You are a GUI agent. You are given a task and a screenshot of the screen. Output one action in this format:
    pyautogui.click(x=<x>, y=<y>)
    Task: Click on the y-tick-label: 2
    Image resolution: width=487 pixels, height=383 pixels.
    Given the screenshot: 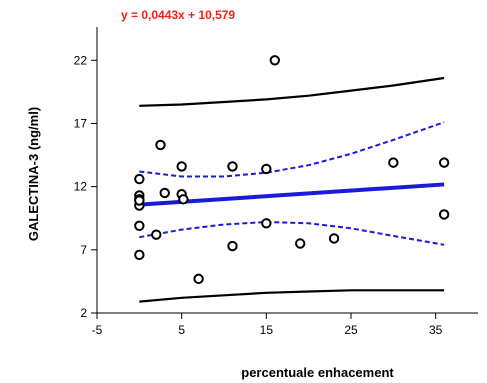 What is the action you would take?
    pyautogui.click(x=83, y=313)
    